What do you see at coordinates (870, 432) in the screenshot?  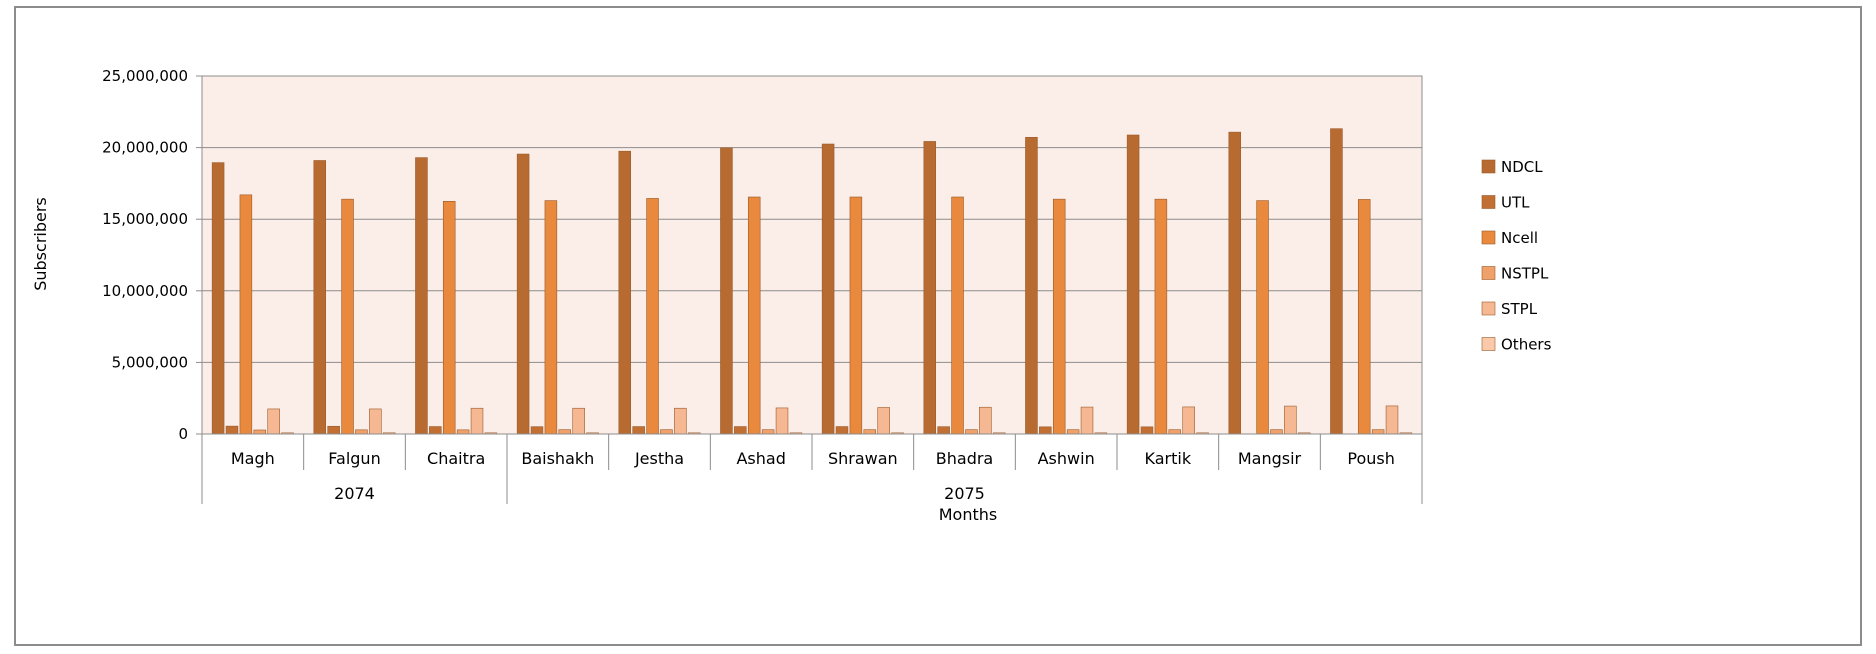 I see `bar-nstpl-shrawan` at bounding box center [870, 432].